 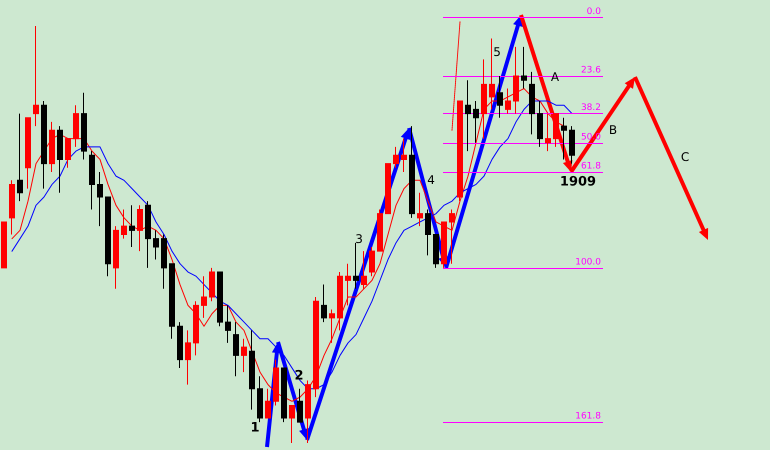 What do you see at coordinates (594, 12) in the screenshot?
I see `annotation: 0.0` at bounding box center [594, 12].